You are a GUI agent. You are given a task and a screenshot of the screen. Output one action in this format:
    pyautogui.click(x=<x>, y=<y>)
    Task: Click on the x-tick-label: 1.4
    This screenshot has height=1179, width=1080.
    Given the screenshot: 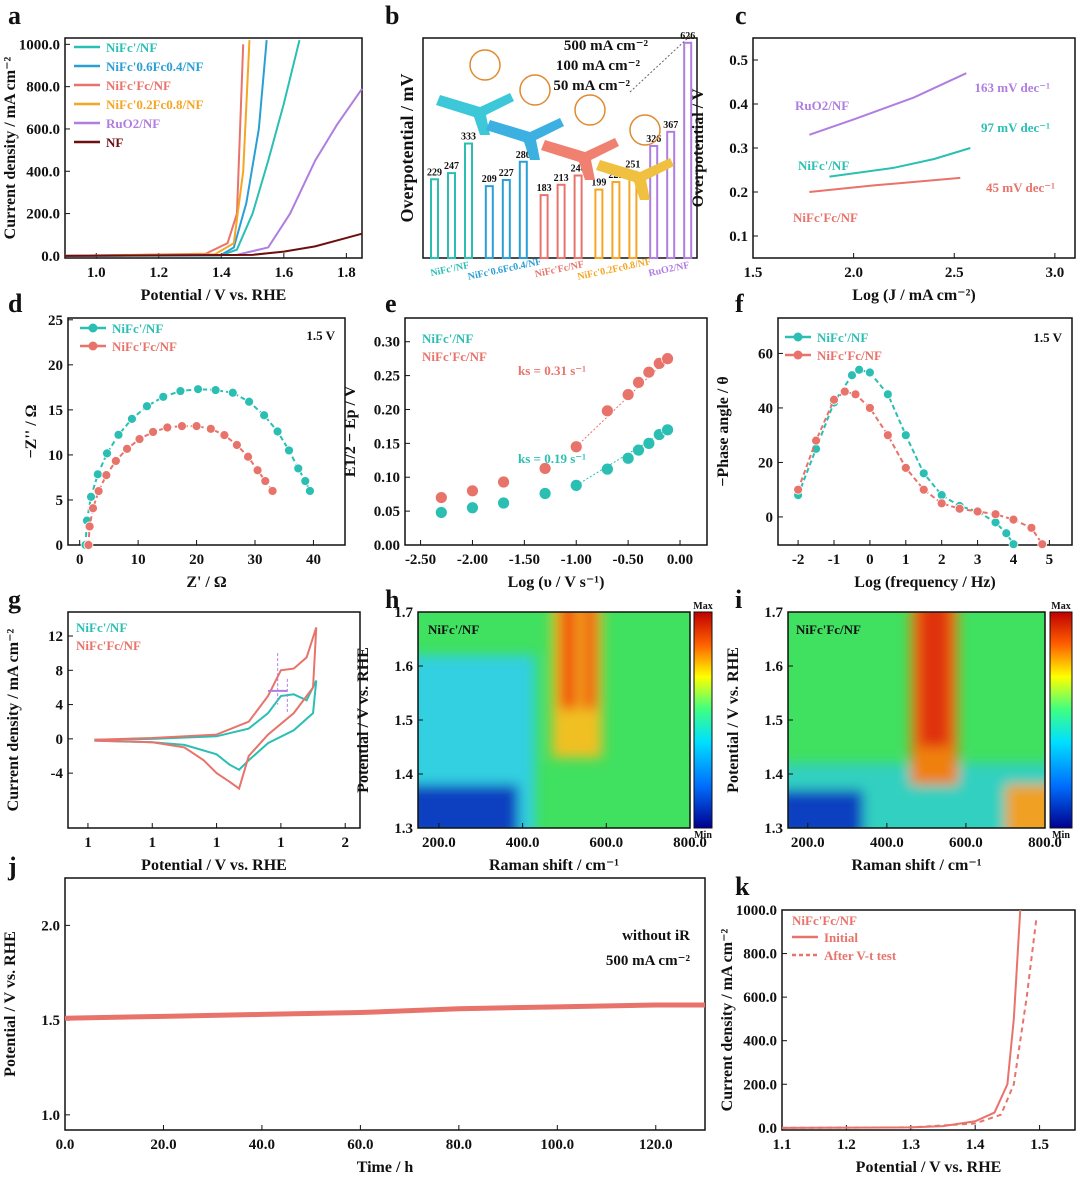 What is the action you would take?
    pyautogui.click(x=975, y=1145)
    